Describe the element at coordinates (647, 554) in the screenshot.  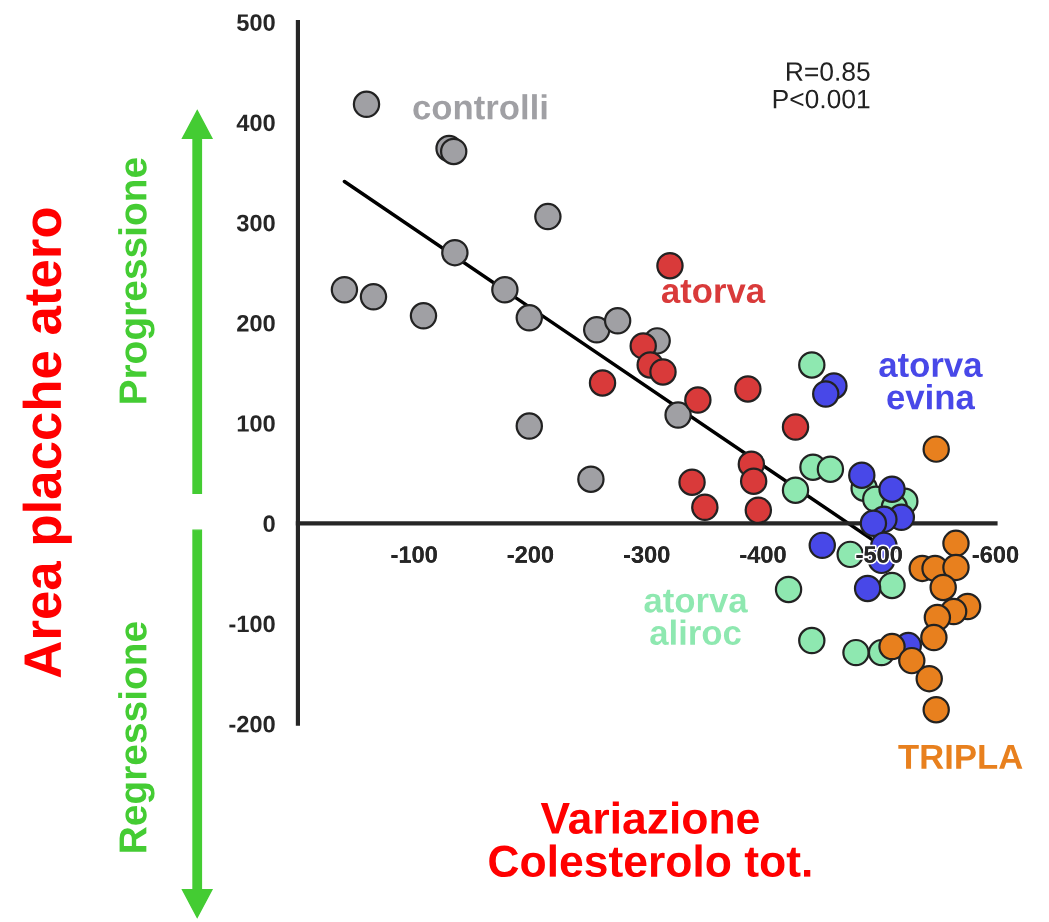
I see `x-tick-label: -300` at that location.